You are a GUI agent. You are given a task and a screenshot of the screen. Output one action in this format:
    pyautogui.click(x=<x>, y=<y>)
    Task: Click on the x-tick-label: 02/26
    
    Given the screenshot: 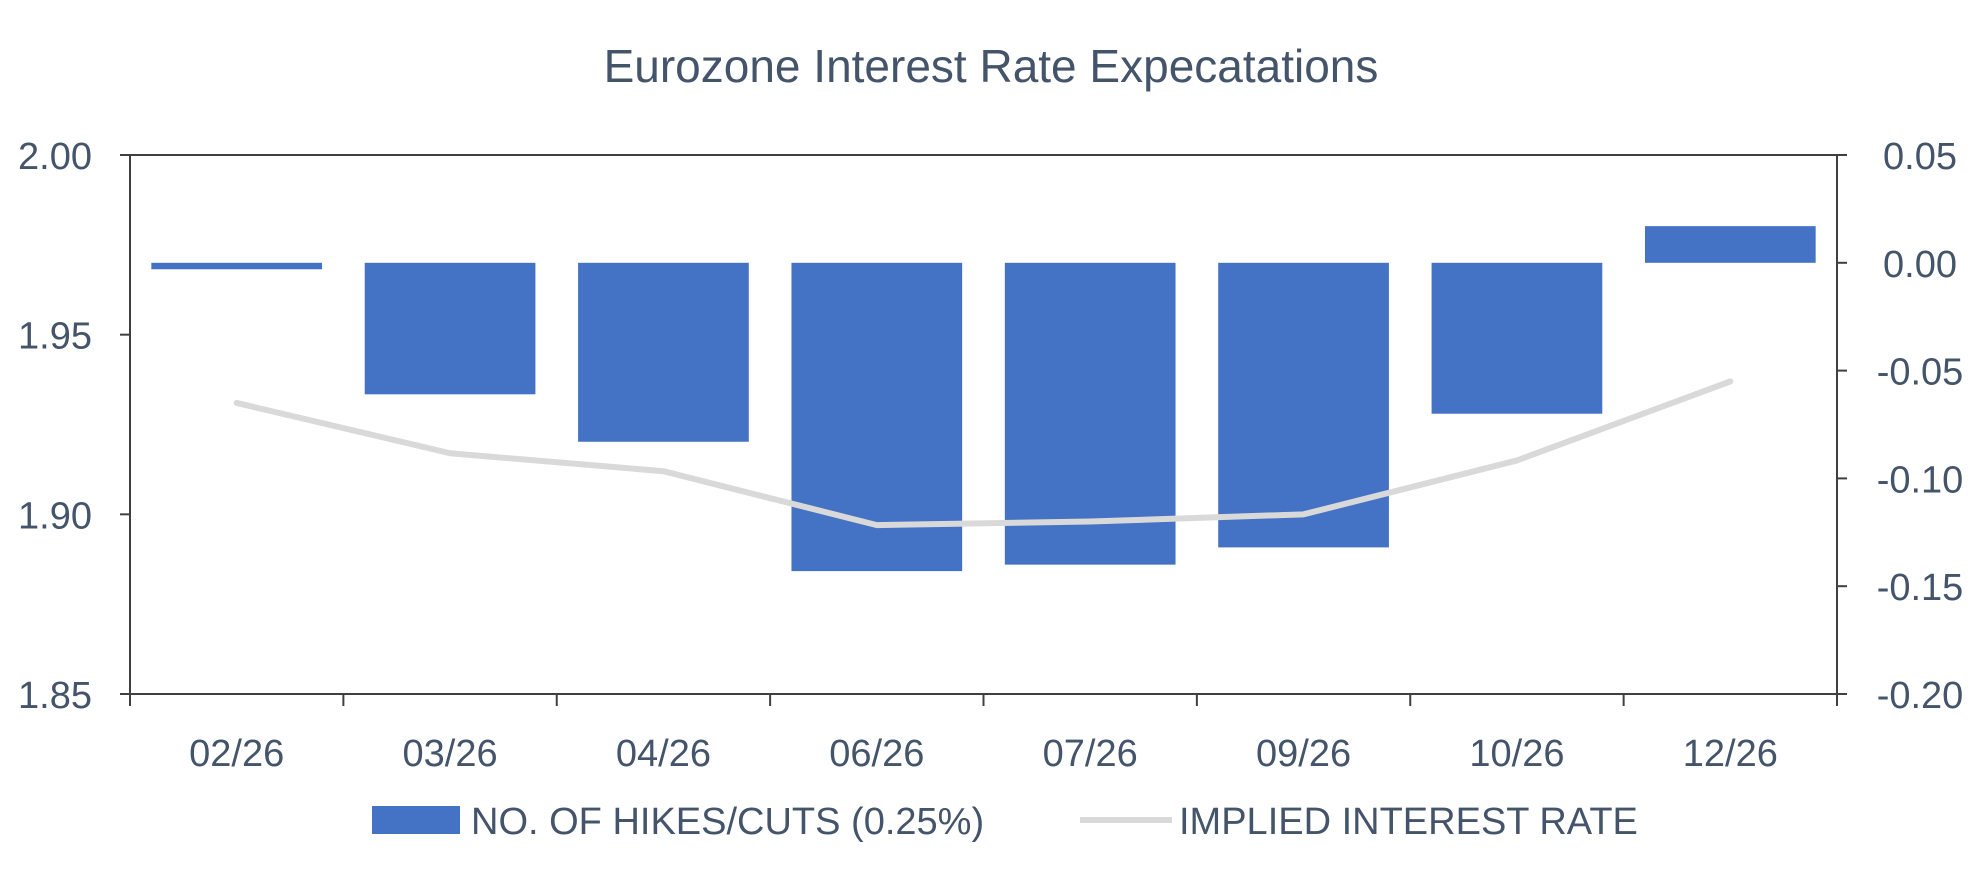 What is the action you would take?
    pyautogui.click(x=236, y=754)
    